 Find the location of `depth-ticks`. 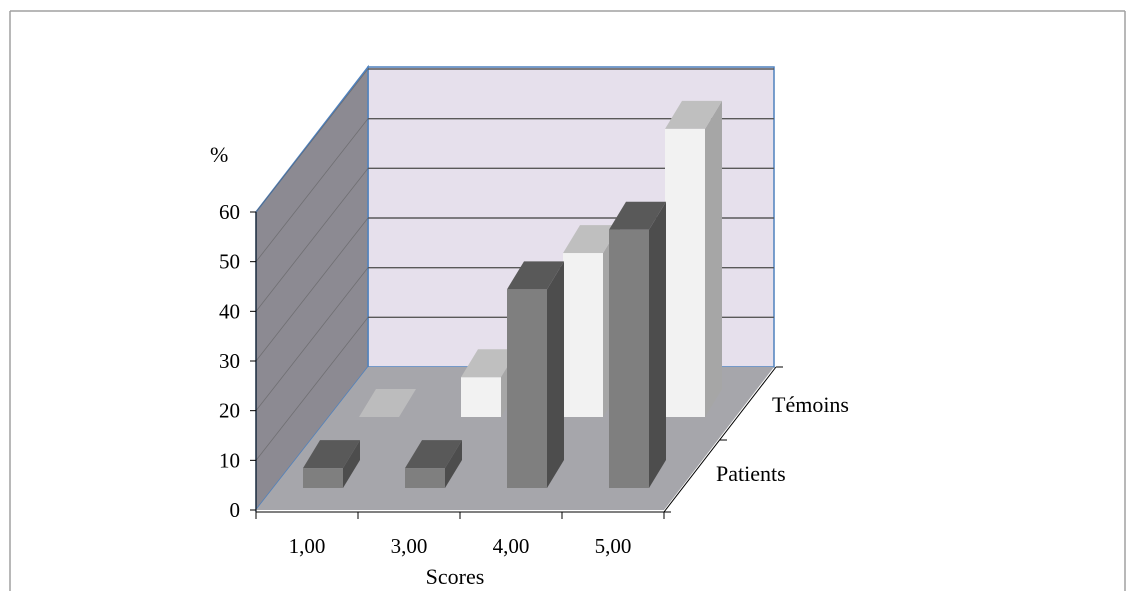

depth-ticks is located at coordinates (723, 439).